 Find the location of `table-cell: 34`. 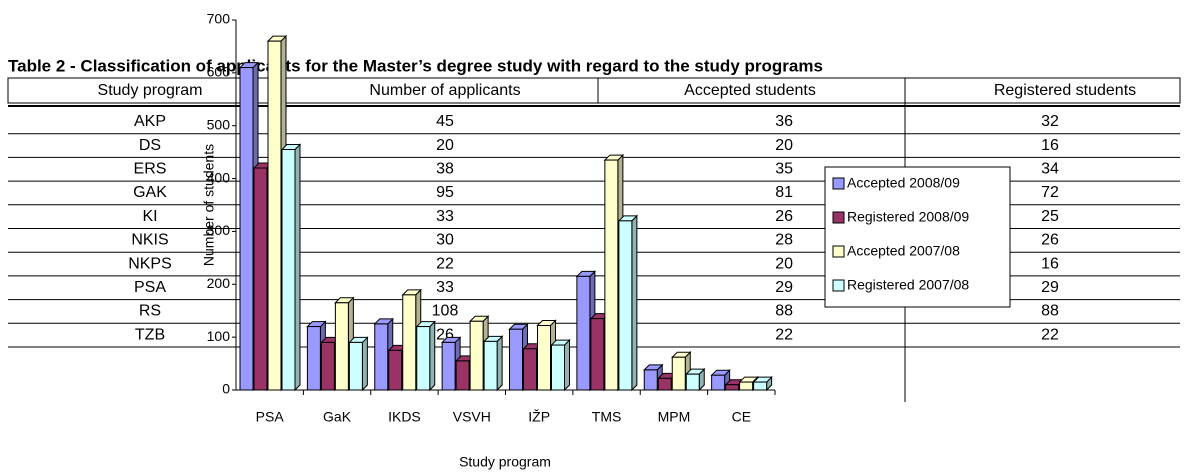

table-cell: 34 is located at coordinates (1050, 168).